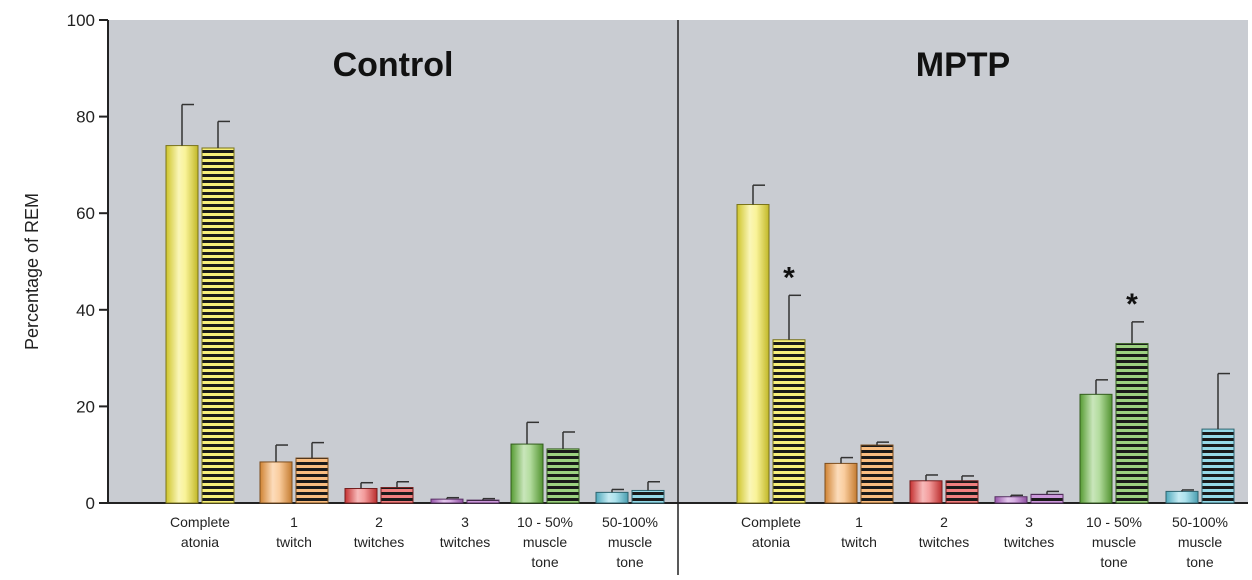  What do you see at coordinates (393, 65) in the screenshot?
I see `panel-title: Control` at bounding box center [393, 65].